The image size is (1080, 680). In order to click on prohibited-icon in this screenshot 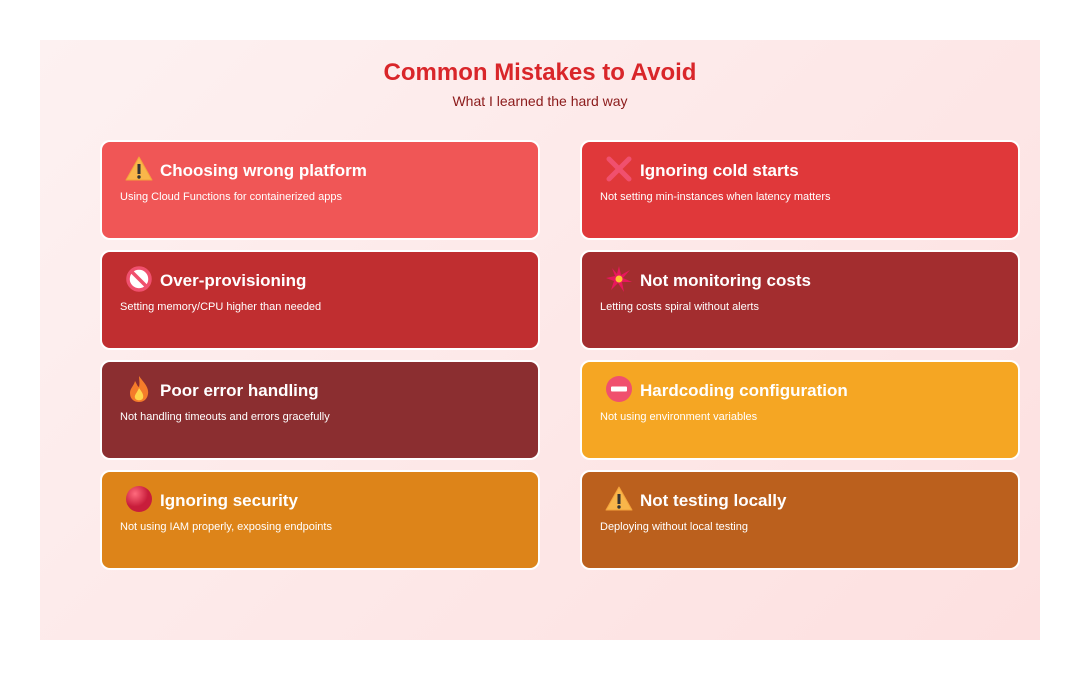, I will do `click(139, 279)`.